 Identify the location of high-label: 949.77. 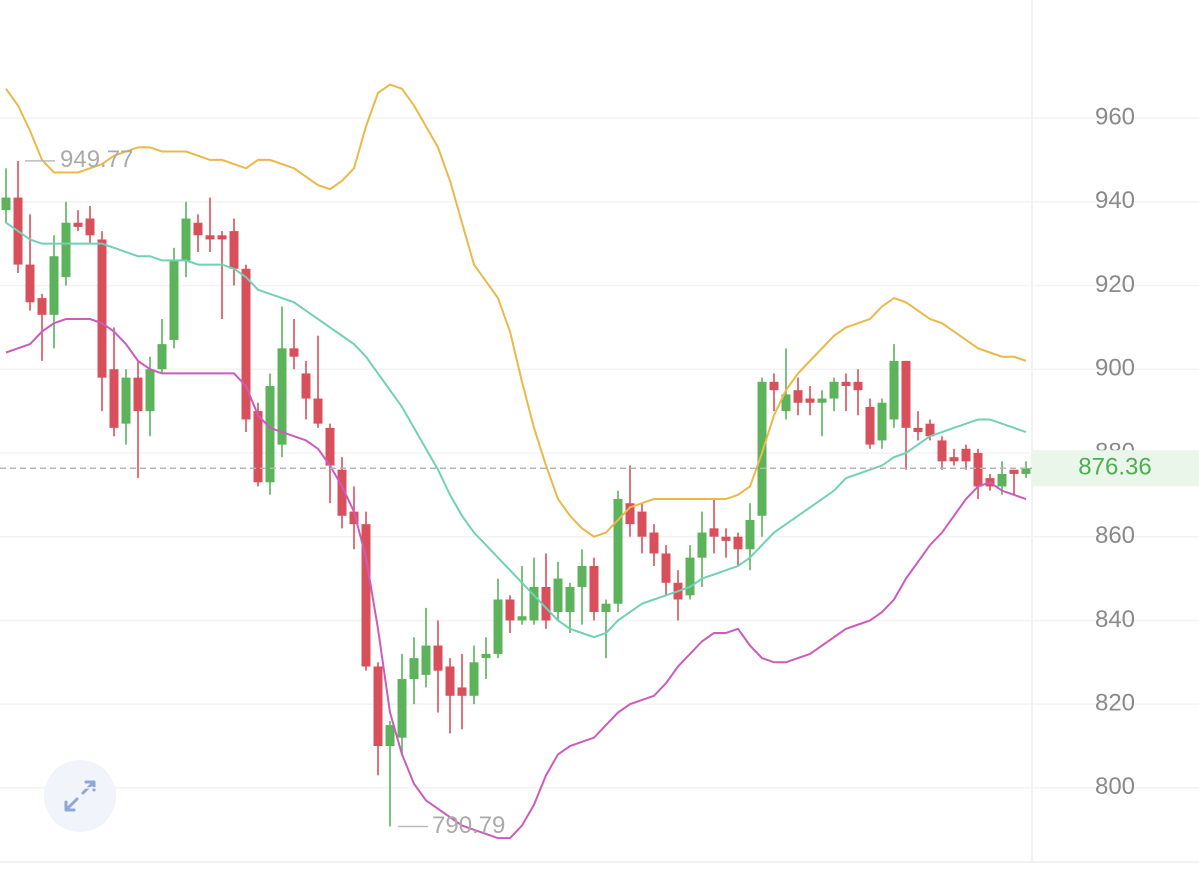
(96, 159).